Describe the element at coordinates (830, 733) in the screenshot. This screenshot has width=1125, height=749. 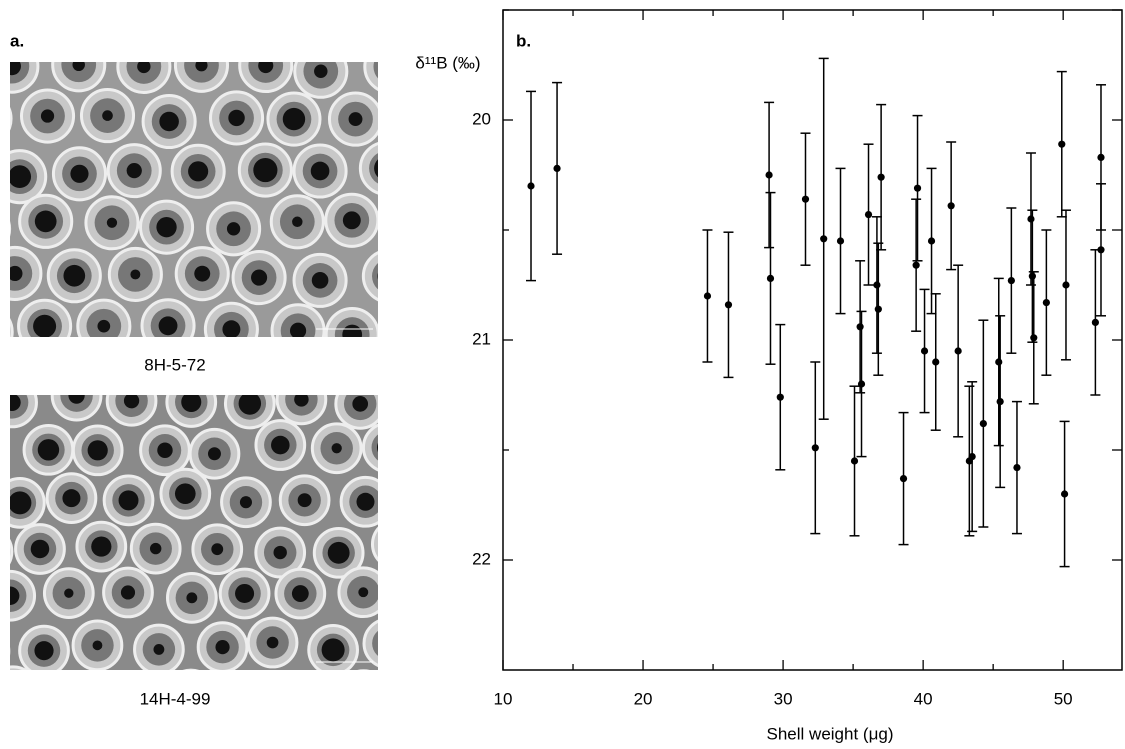
I see `x-axis-title: Shell weight (μg)` at that location.